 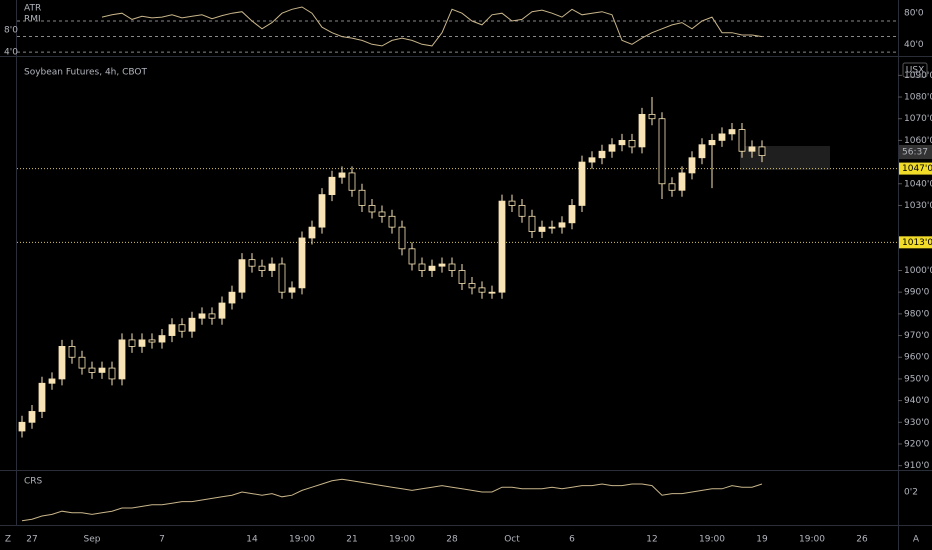 What do you see at coordinates (33, 482) in the screenshot?
I see `lower-pane-label: CRS` at bounding box center [33, 482].